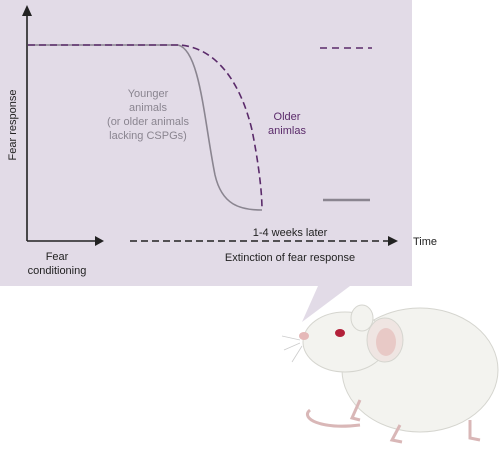  I want to click on phase-label: Extinction of fear response, so click(290, 258).